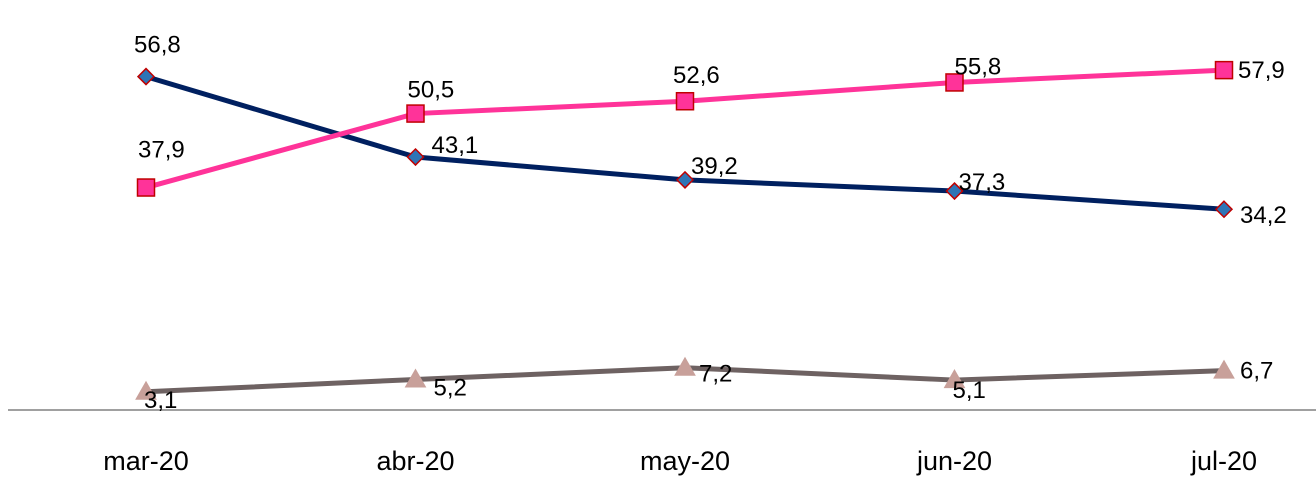  I want to click on data-label: 5,2, so click(450, 387).